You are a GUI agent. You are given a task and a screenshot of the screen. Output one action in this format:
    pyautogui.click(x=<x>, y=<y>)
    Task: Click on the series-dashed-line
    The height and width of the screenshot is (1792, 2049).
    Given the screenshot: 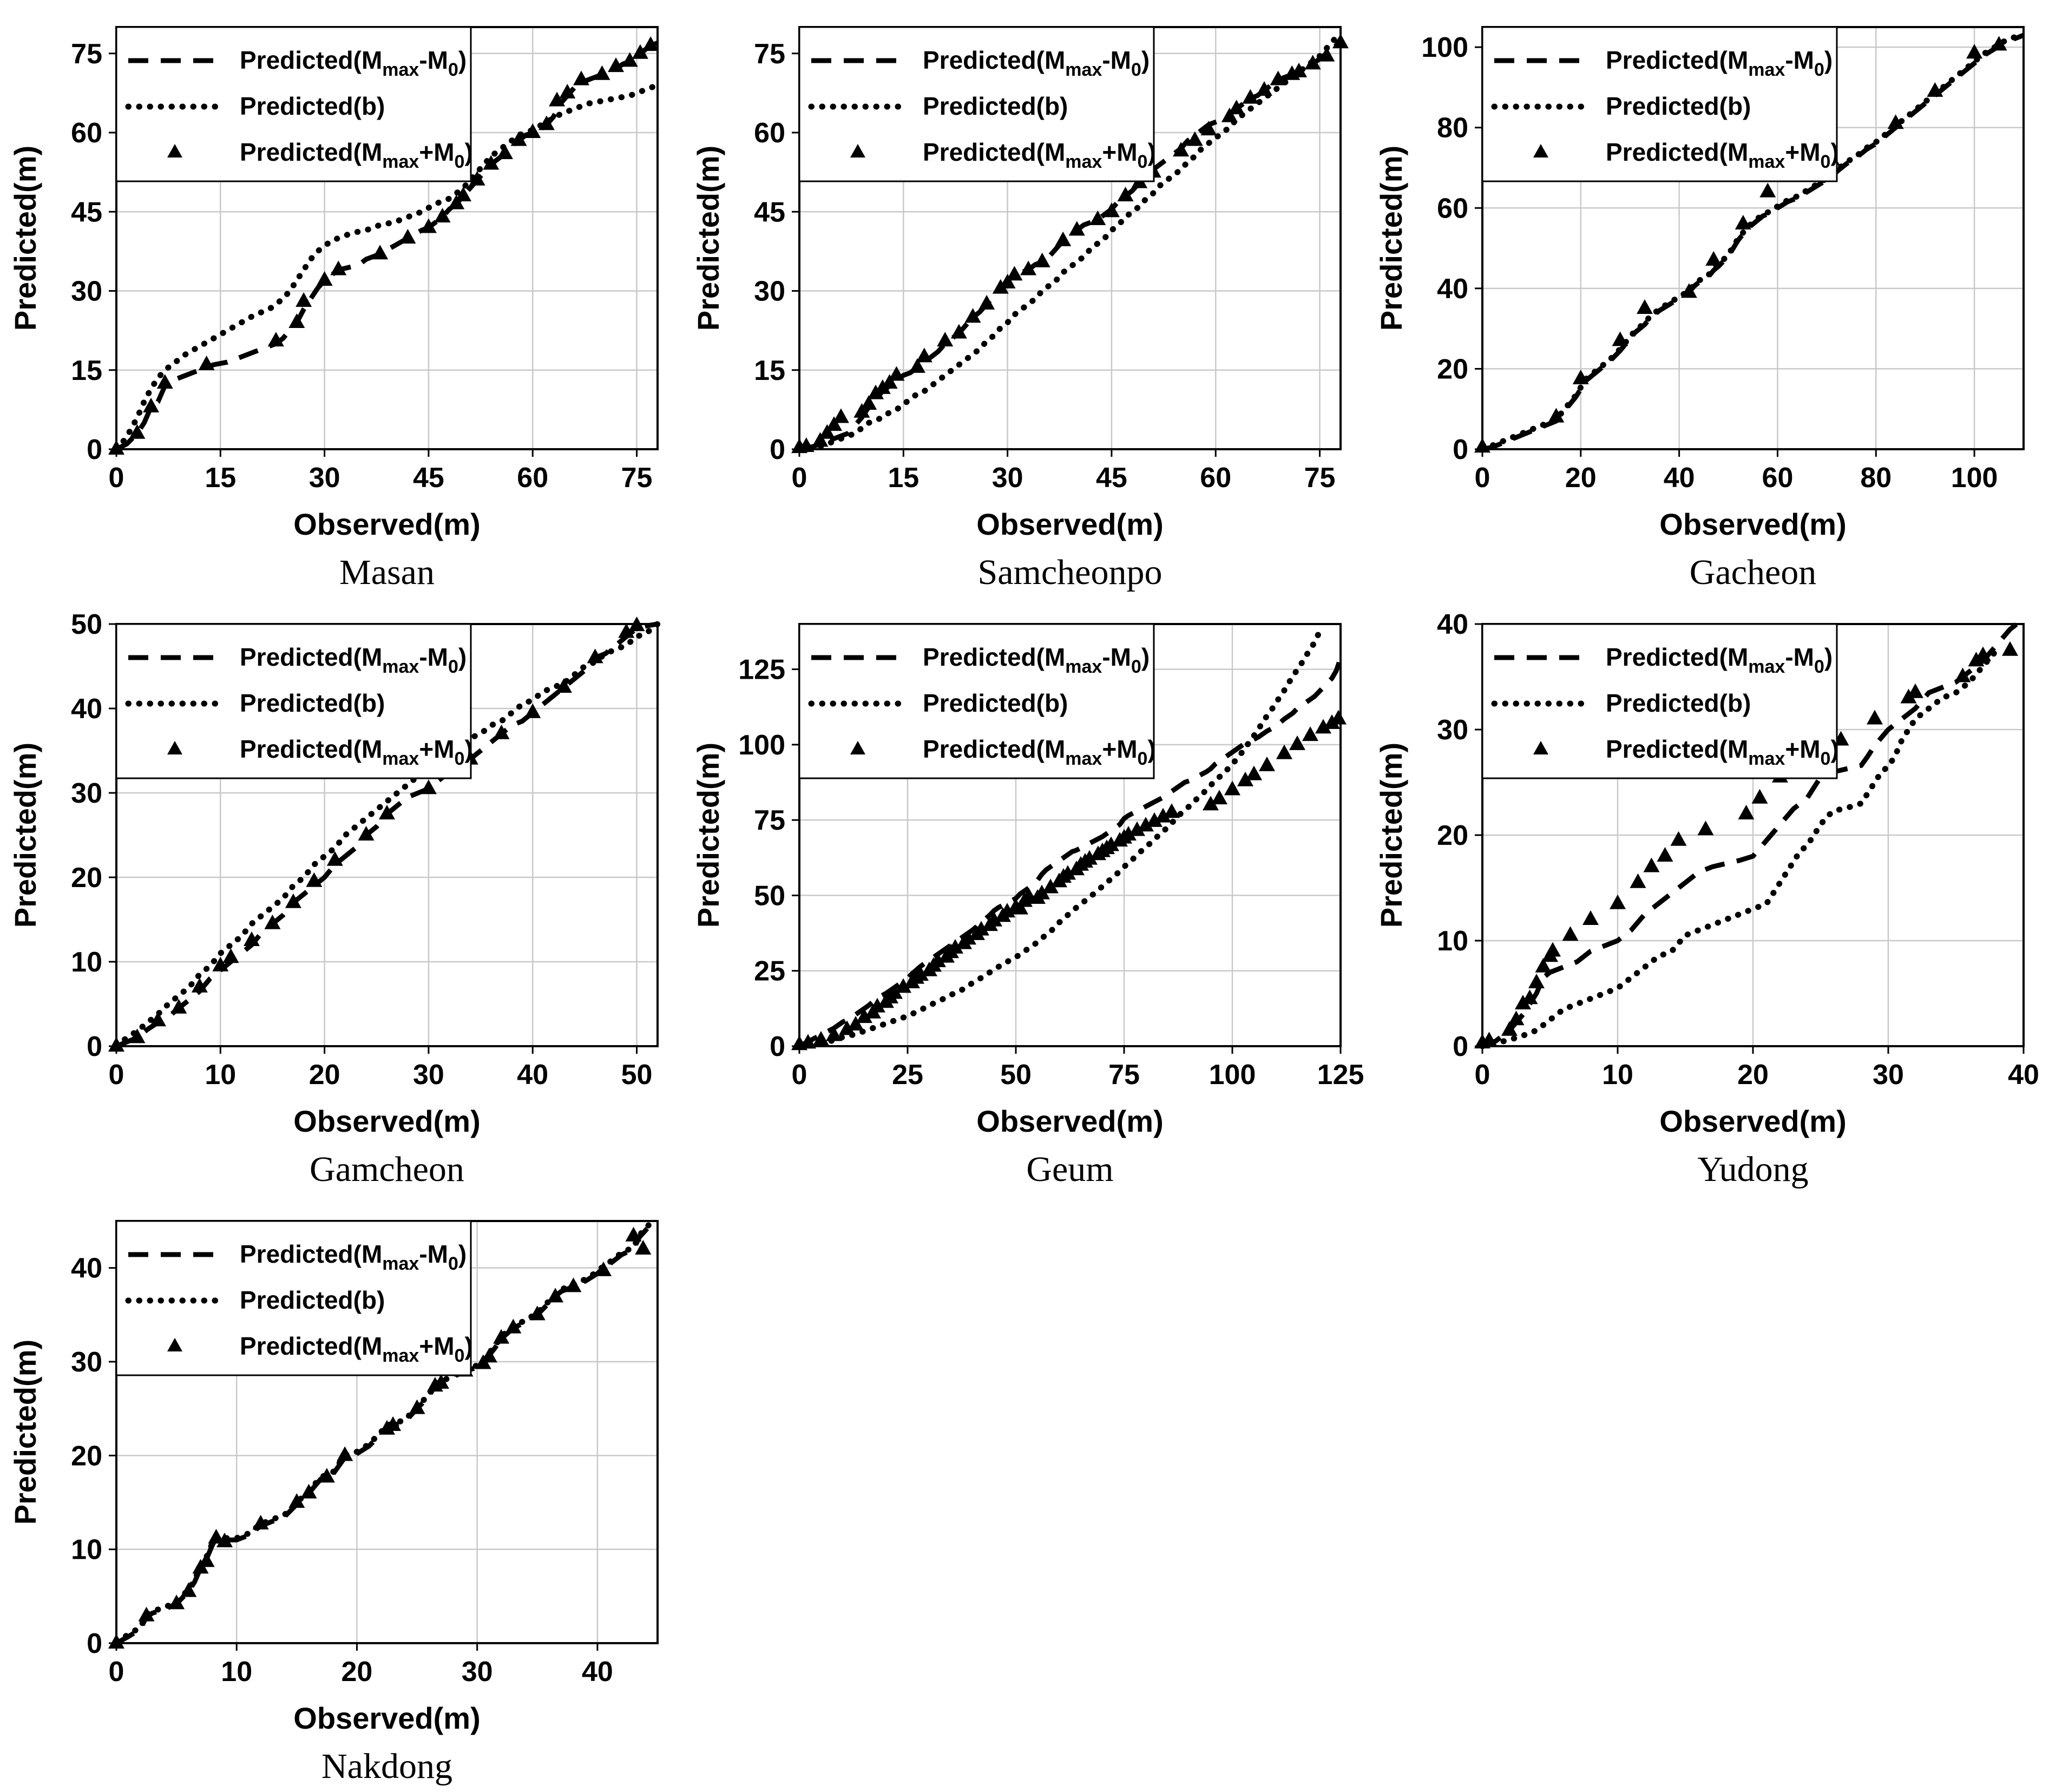 What is the action you would take?
    pyautogui.click(x=1070, y=851)
    